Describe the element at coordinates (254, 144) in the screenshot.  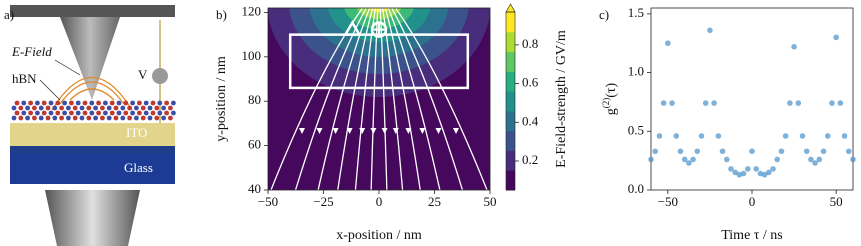
I see `y-tick-label: 60` at that location.